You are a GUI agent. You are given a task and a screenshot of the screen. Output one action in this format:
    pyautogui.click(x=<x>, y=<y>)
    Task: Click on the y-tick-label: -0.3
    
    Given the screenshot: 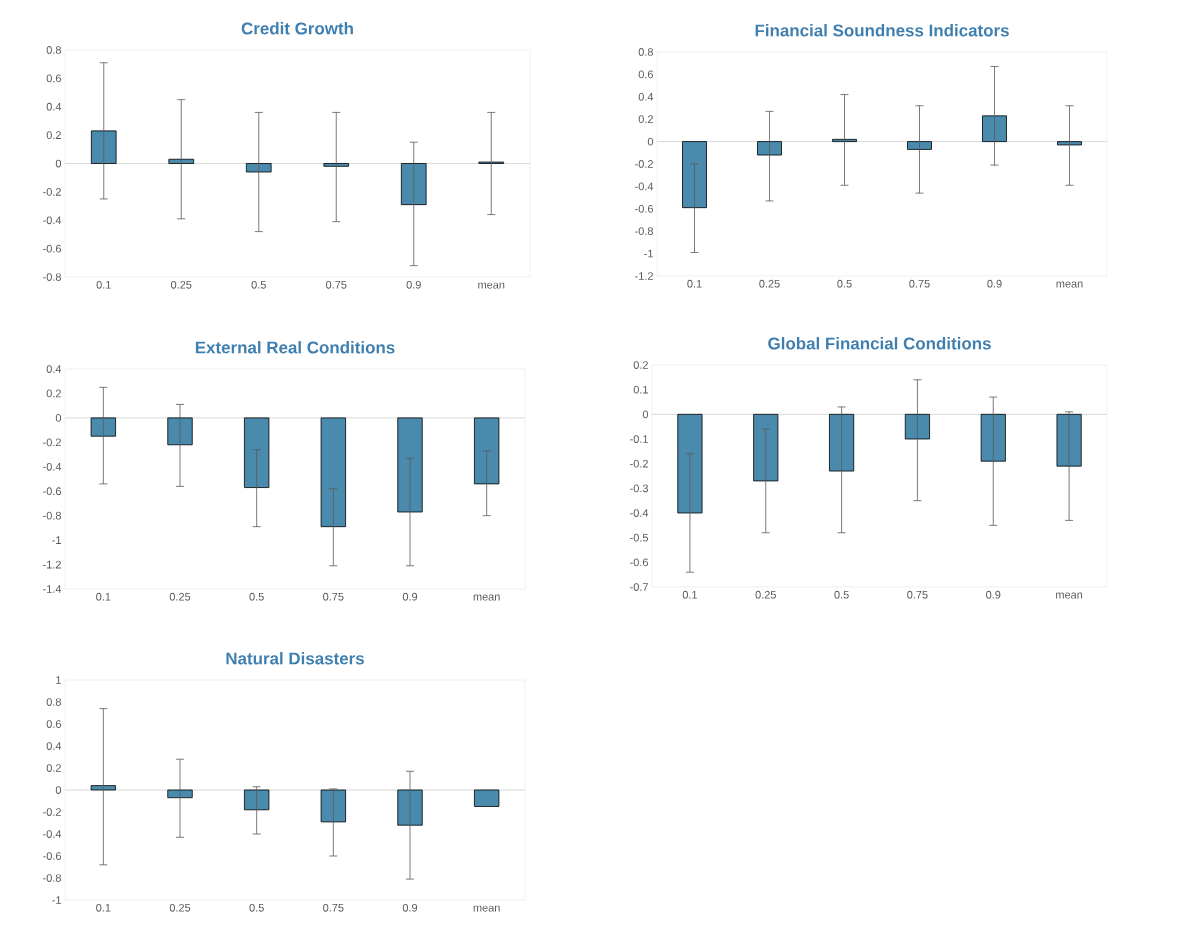 What is the action you would take?
    pyautogui.click(x=639, y=488)
    